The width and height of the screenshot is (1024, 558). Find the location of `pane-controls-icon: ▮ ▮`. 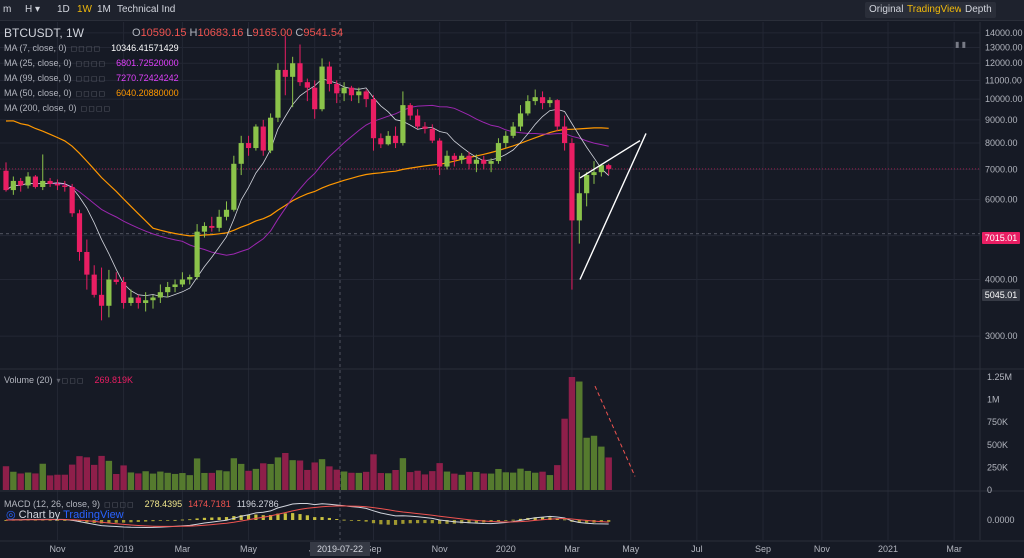

pane-controls-icon: ▮ ▮ is located at coordinates (961, 44).